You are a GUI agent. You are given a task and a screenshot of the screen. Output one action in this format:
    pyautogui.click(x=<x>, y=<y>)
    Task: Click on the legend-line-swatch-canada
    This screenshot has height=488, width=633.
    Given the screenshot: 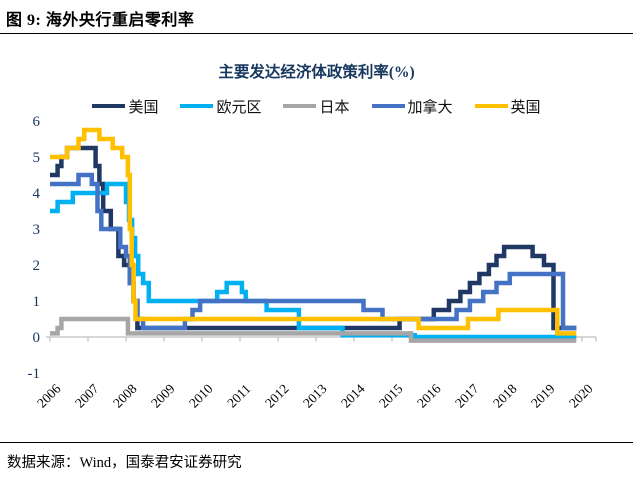 What is the action you would take?
    pyautogui.click(x=388, y=106)
    